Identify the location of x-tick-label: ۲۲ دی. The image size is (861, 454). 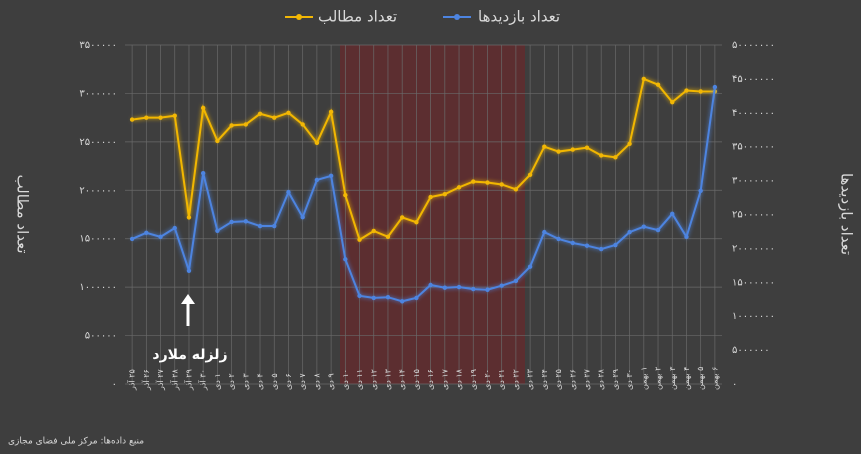
(515, 379).